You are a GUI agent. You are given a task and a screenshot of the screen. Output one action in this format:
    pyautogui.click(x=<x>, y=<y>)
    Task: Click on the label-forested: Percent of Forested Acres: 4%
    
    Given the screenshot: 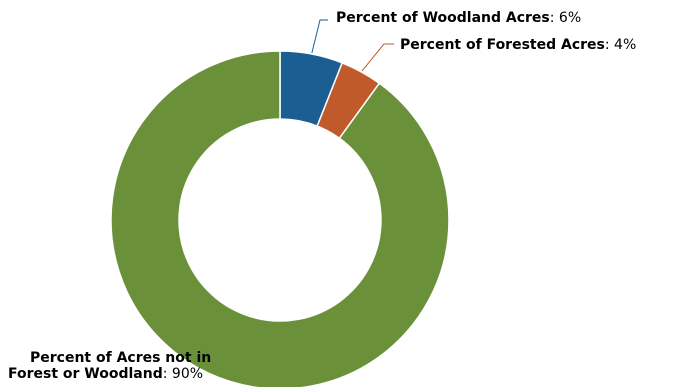 What is the action you would take?
    pyautogui.click(x=518, y=45)
    